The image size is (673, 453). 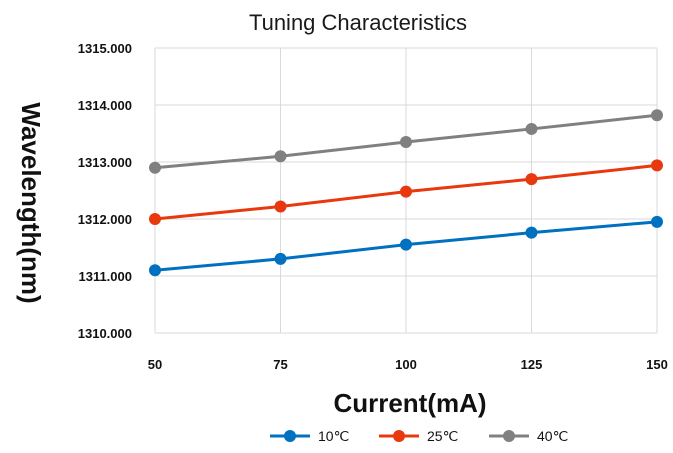 I want to click on x-tick-label: 50, so click(x=155, y=364).